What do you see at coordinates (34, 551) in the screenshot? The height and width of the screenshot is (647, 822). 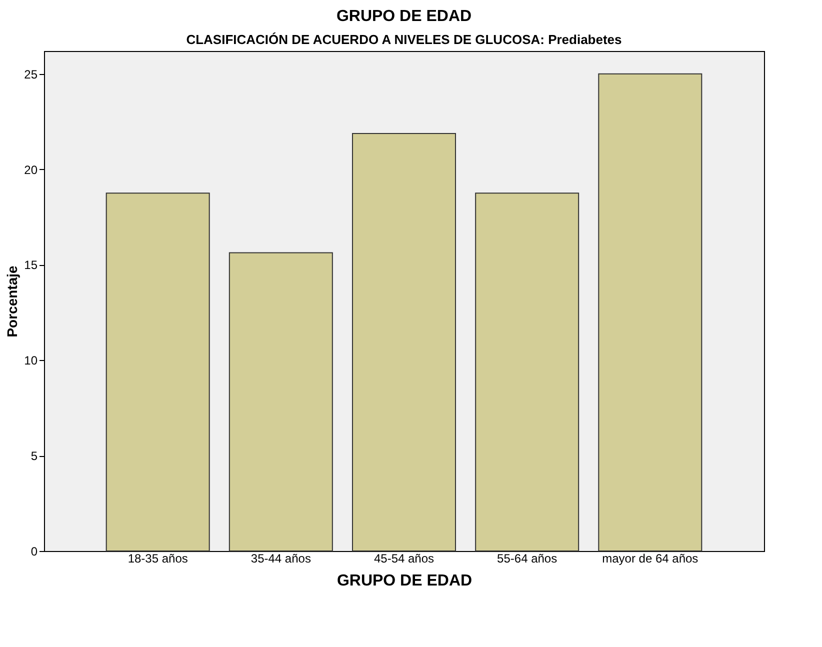 I see `y-tick-label: 0` at bounding box center [34, 551].